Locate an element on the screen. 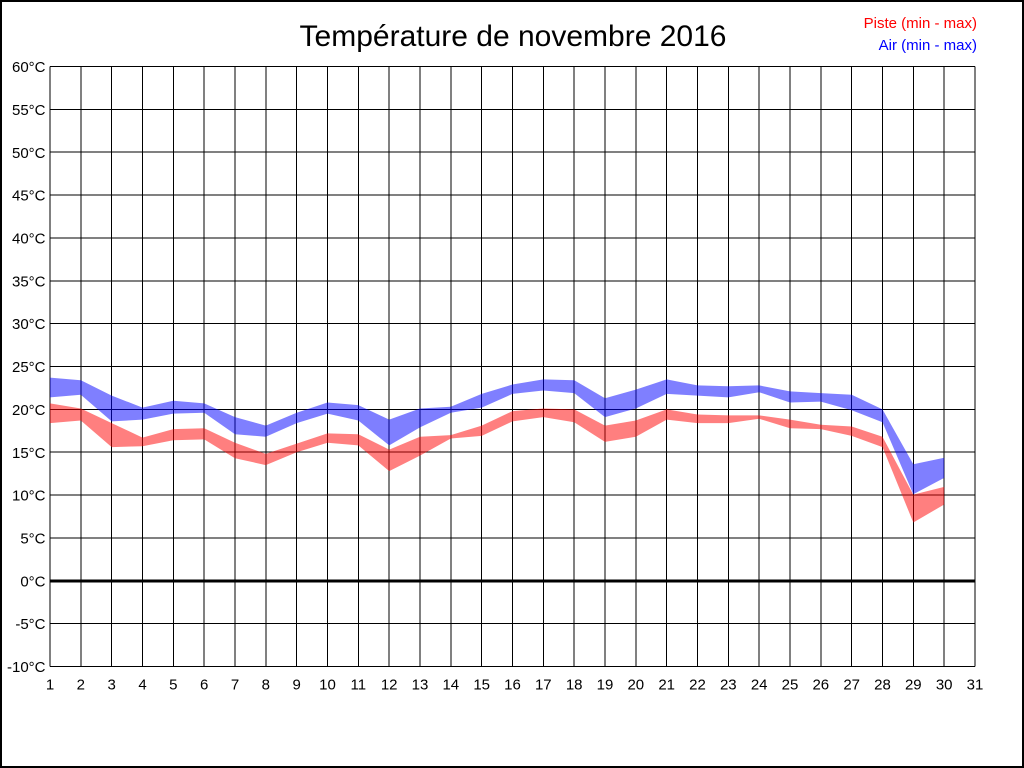 The width and height of the screenshot is (1024, 768). svg-text: 28 is located at coordinates (882, 684).